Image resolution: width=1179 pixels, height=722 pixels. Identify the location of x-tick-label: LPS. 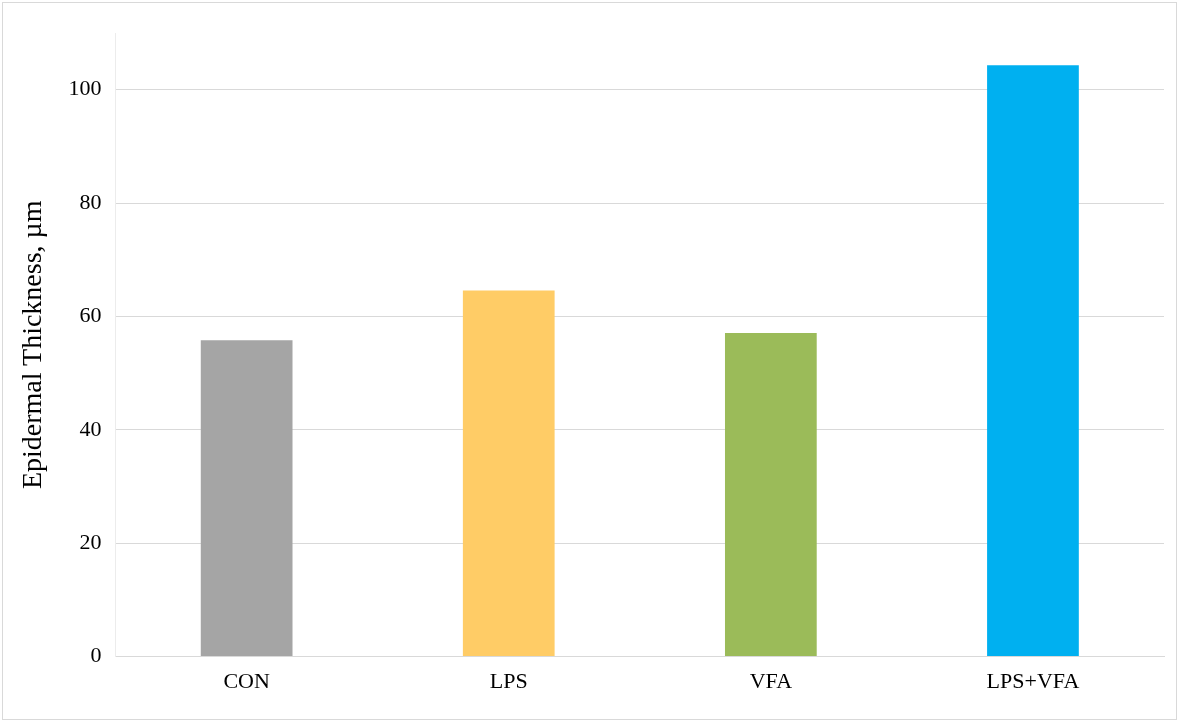
(508, 680).